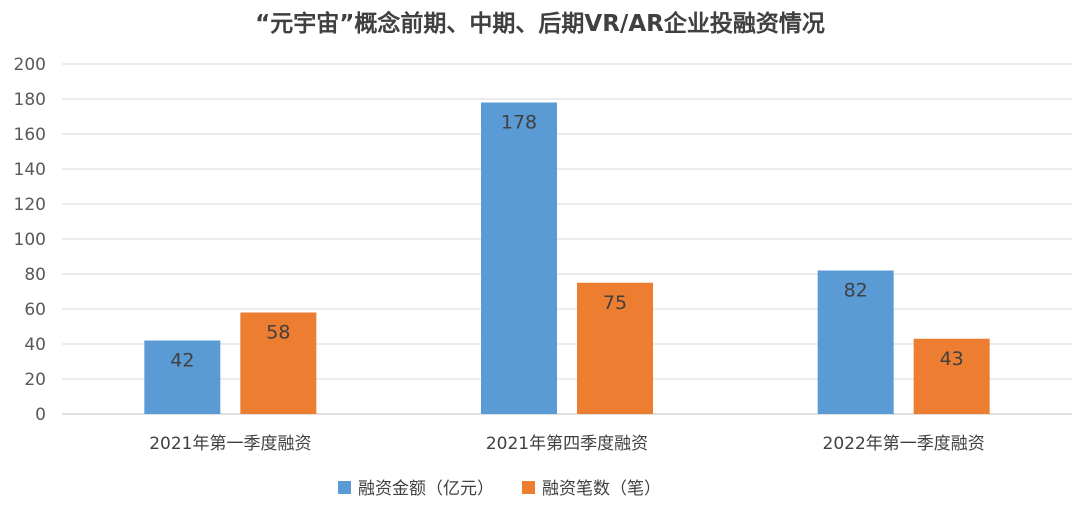  I want to click on y-tick-label: 140, so click(30, 170).